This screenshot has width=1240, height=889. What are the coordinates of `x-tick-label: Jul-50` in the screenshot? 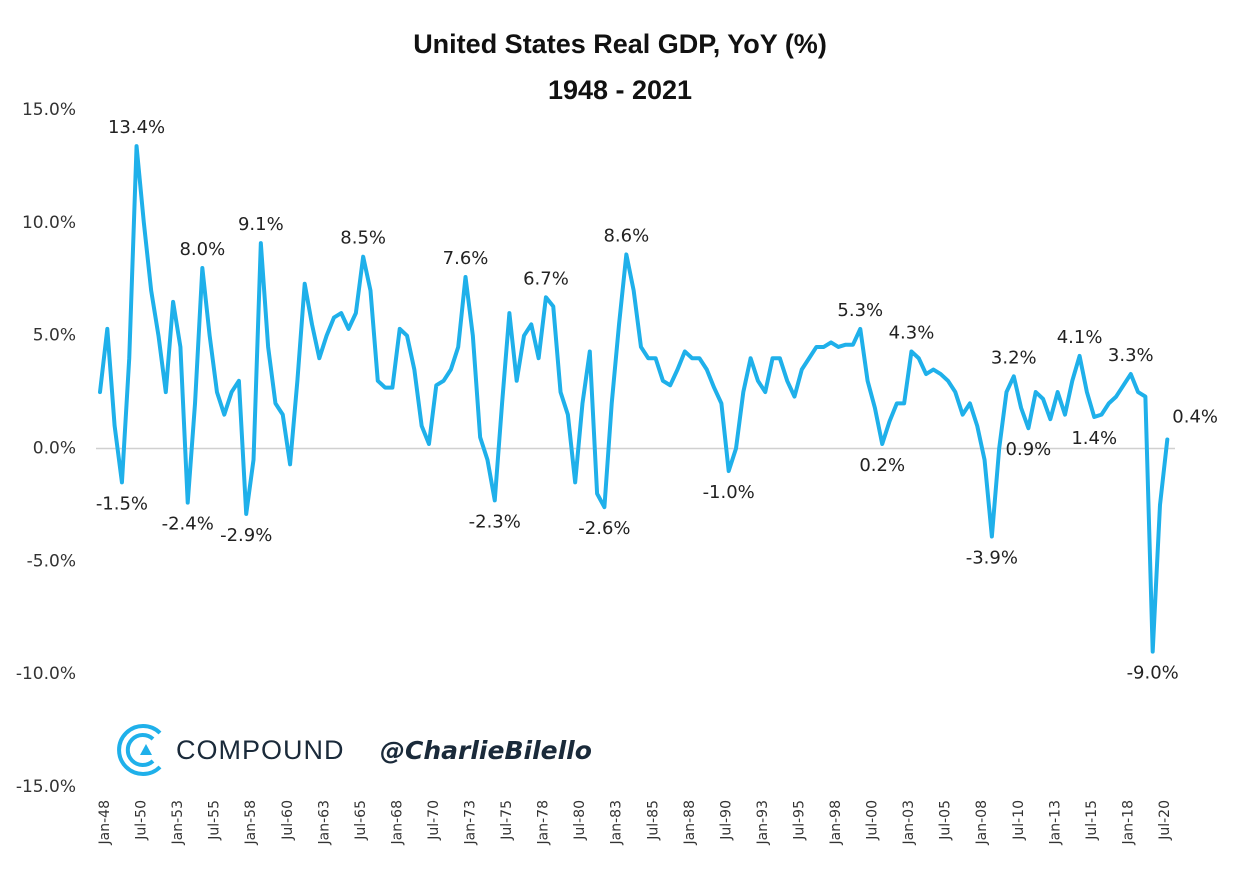 It's located at (142, 820).